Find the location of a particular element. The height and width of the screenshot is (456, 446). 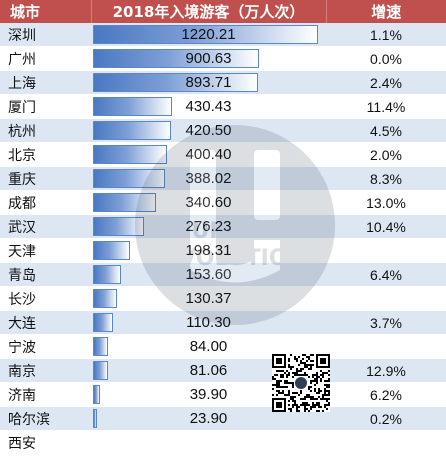

city-column-header: 城市 is located at coordinates (46, 11).